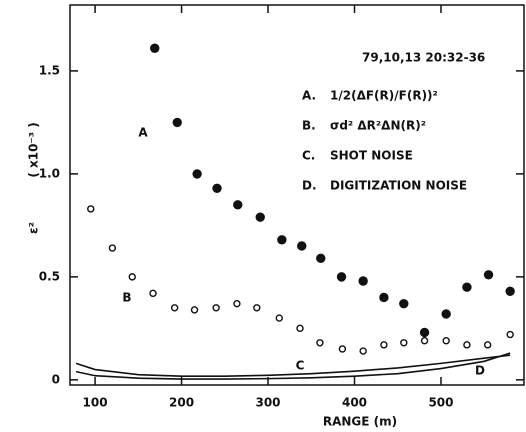 This screenshot has width=526, height=432. What do you see at coordinates (95, 403) in the screenshot?
I see `x-tick-label: 100` at bounding box center [95, 403].